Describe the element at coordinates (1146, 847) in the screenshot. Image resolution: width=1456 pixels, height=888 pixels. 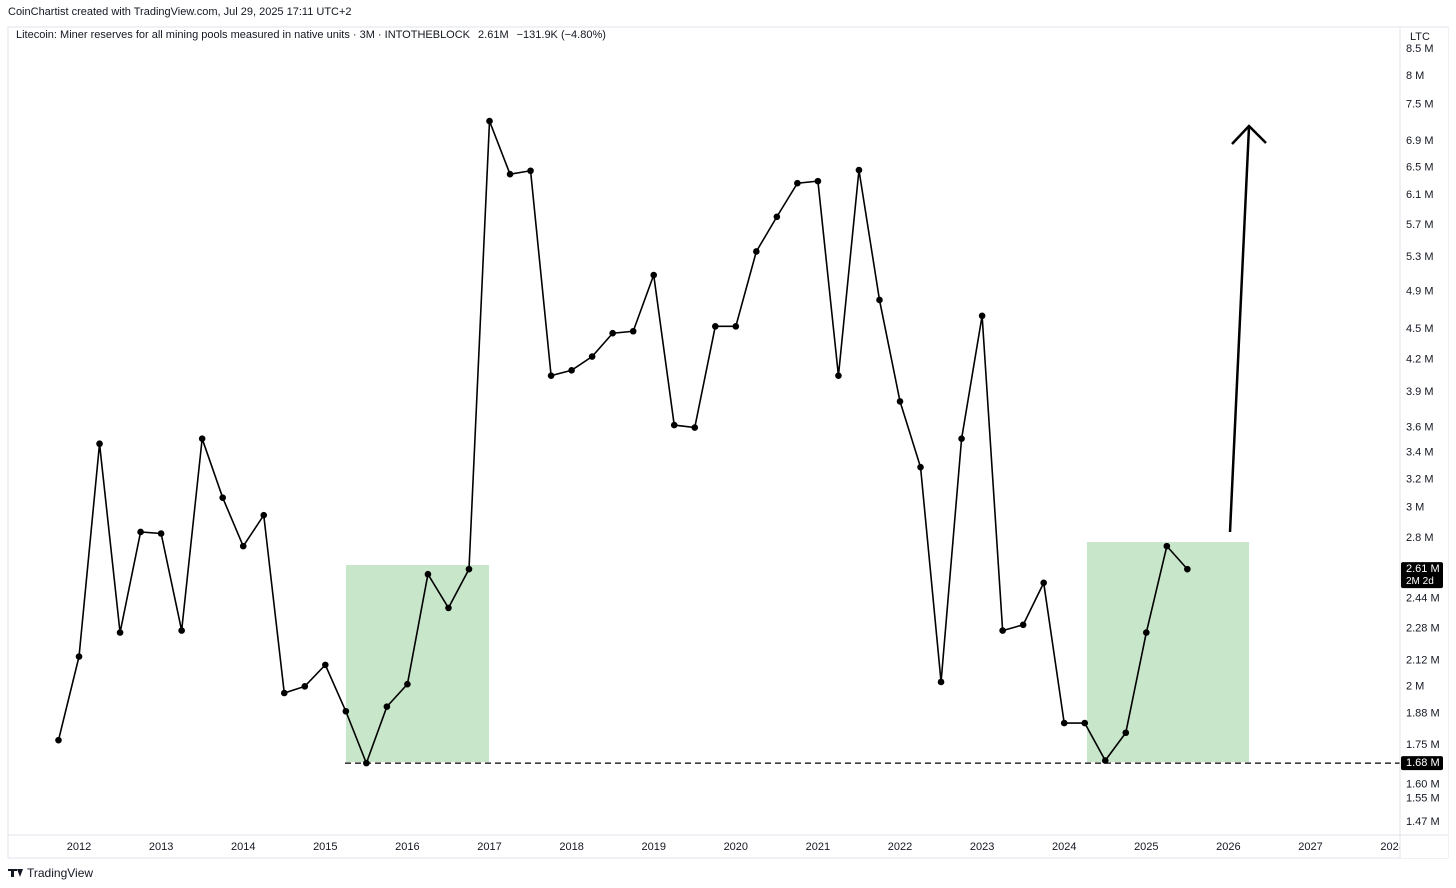
I see `x-tick-label: 2025` at that location.